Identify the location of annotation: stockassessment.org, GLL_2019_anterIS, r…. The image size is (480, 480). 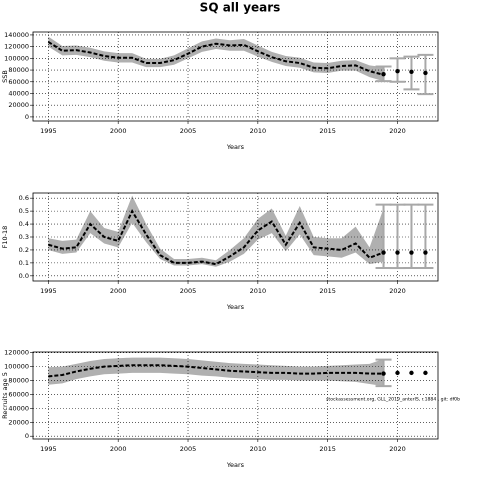
(393, 400).